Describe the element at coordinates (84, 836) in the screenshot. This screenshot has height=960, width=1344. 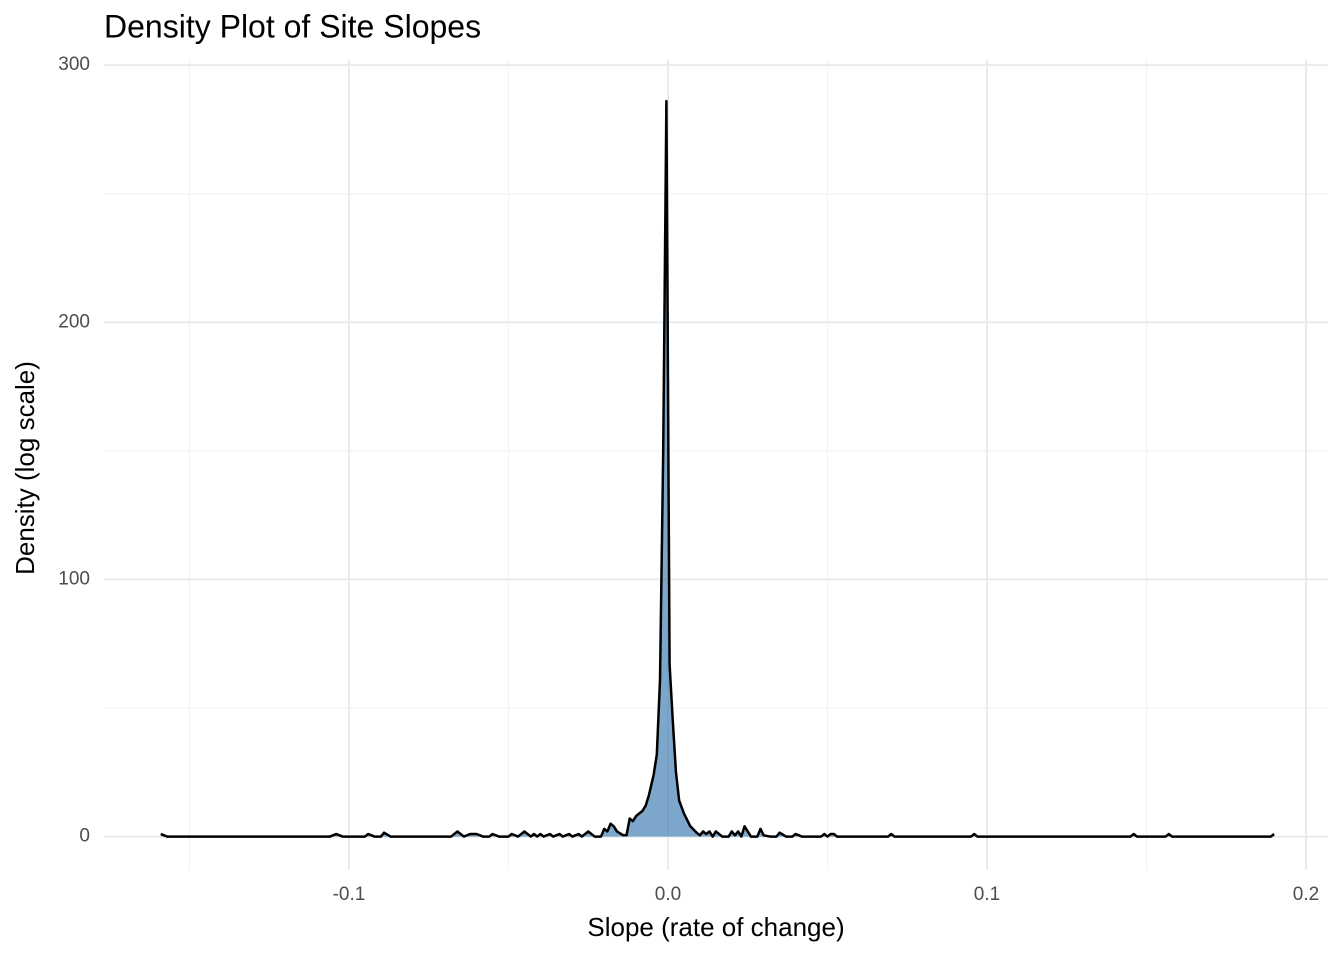
I see `y-tick-label: 0` at that location.